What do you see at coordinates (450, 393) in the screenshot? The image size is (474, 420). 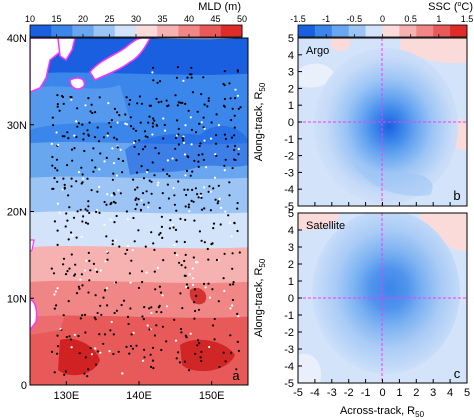 I see `x-tick-label: 4` at bounding box center [450, 393].